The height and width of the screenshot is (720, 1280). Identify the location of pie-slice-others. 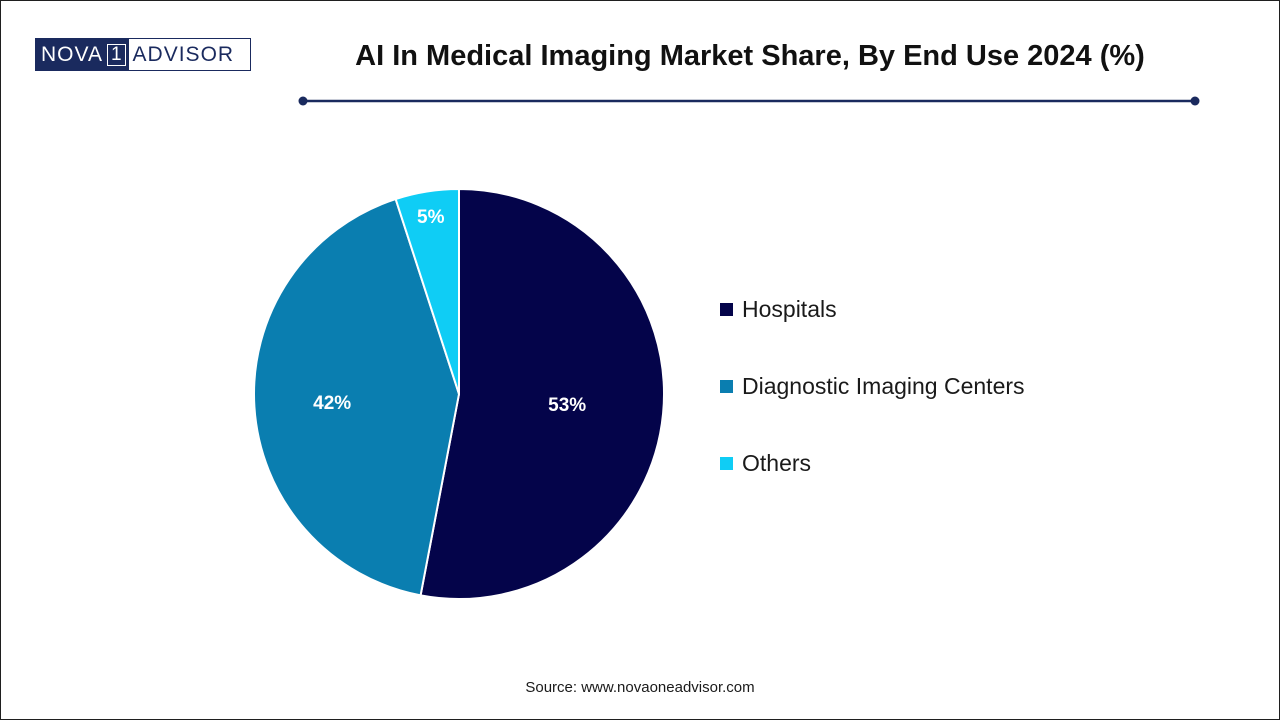
(427, 291).